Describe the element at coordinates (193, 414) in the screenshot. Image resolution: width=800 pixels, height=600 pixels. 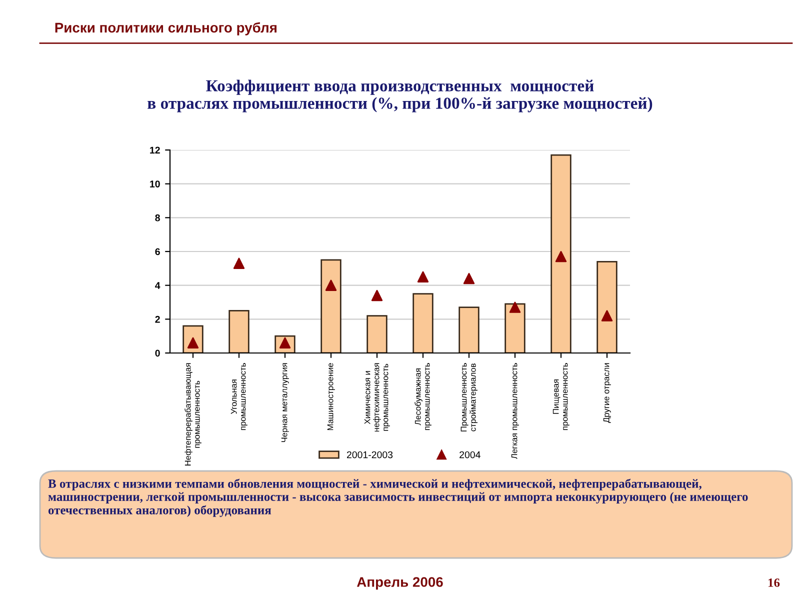
I see `x-tick-label: Нефтеперерабатывающая промышленность` at that location.